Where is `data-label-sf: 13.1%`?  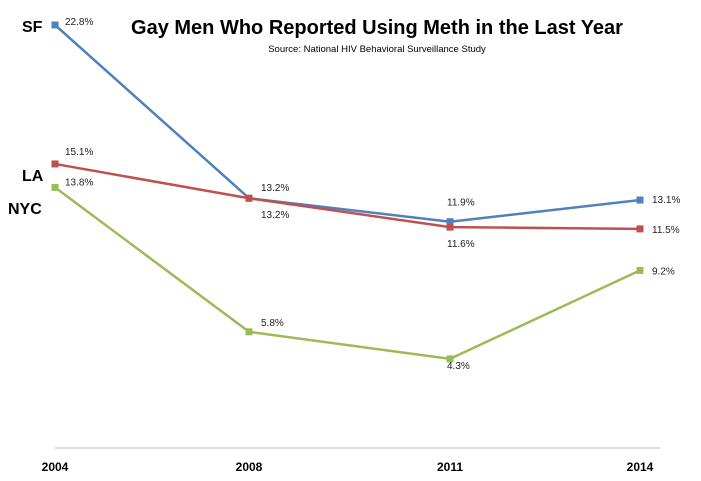
data-label-sf: 13.1% is located at coordinates (666, 200).